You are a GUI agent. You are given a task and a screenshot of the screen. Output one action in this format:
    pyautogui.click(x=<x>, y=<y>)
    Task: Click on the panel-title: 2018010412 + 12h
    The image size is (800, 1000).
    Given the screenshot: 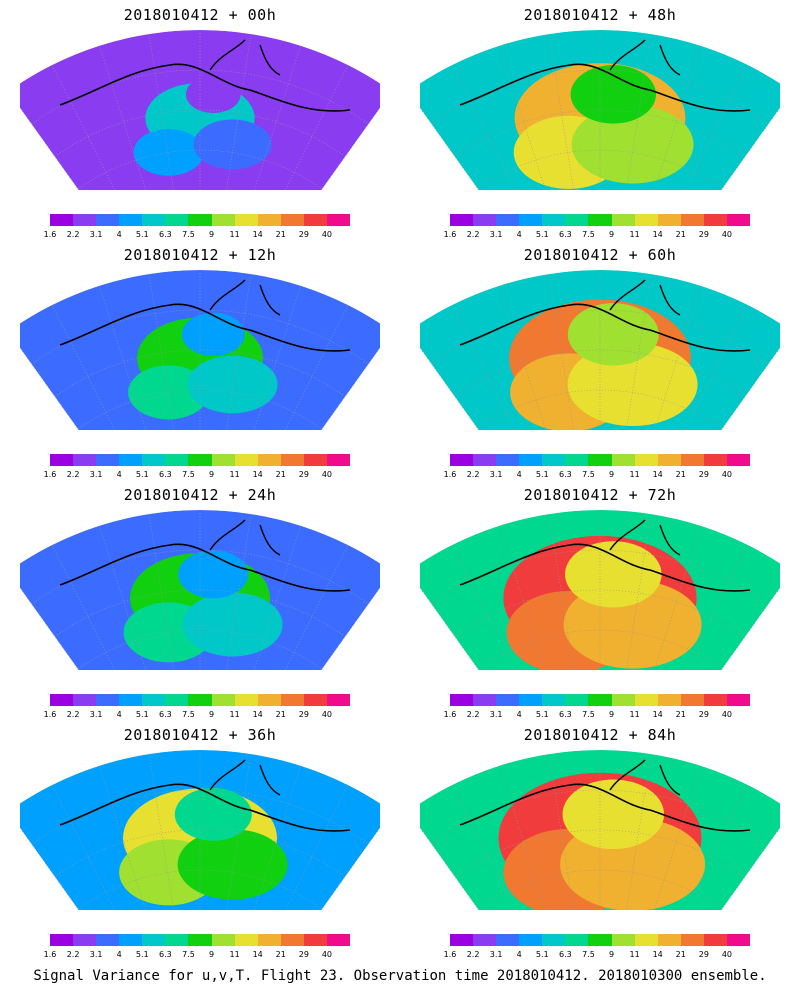 What is the action you would take?
    pyautogui.click(x=200, y=255)
    